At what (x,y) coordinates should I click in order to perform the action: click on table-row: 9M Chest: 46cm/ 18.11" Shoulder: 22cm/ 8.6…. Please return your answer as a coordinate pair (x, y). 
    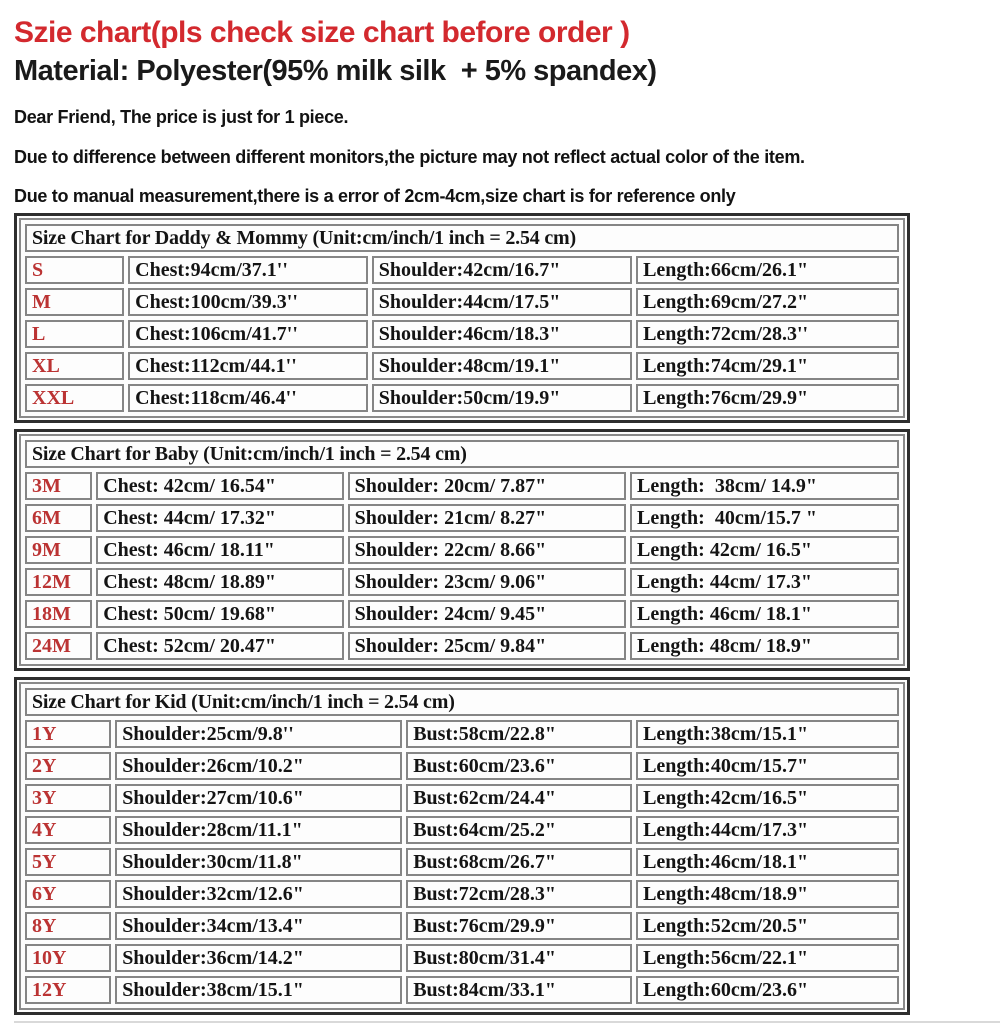
    Looking at the image, I should click on (462, 550).